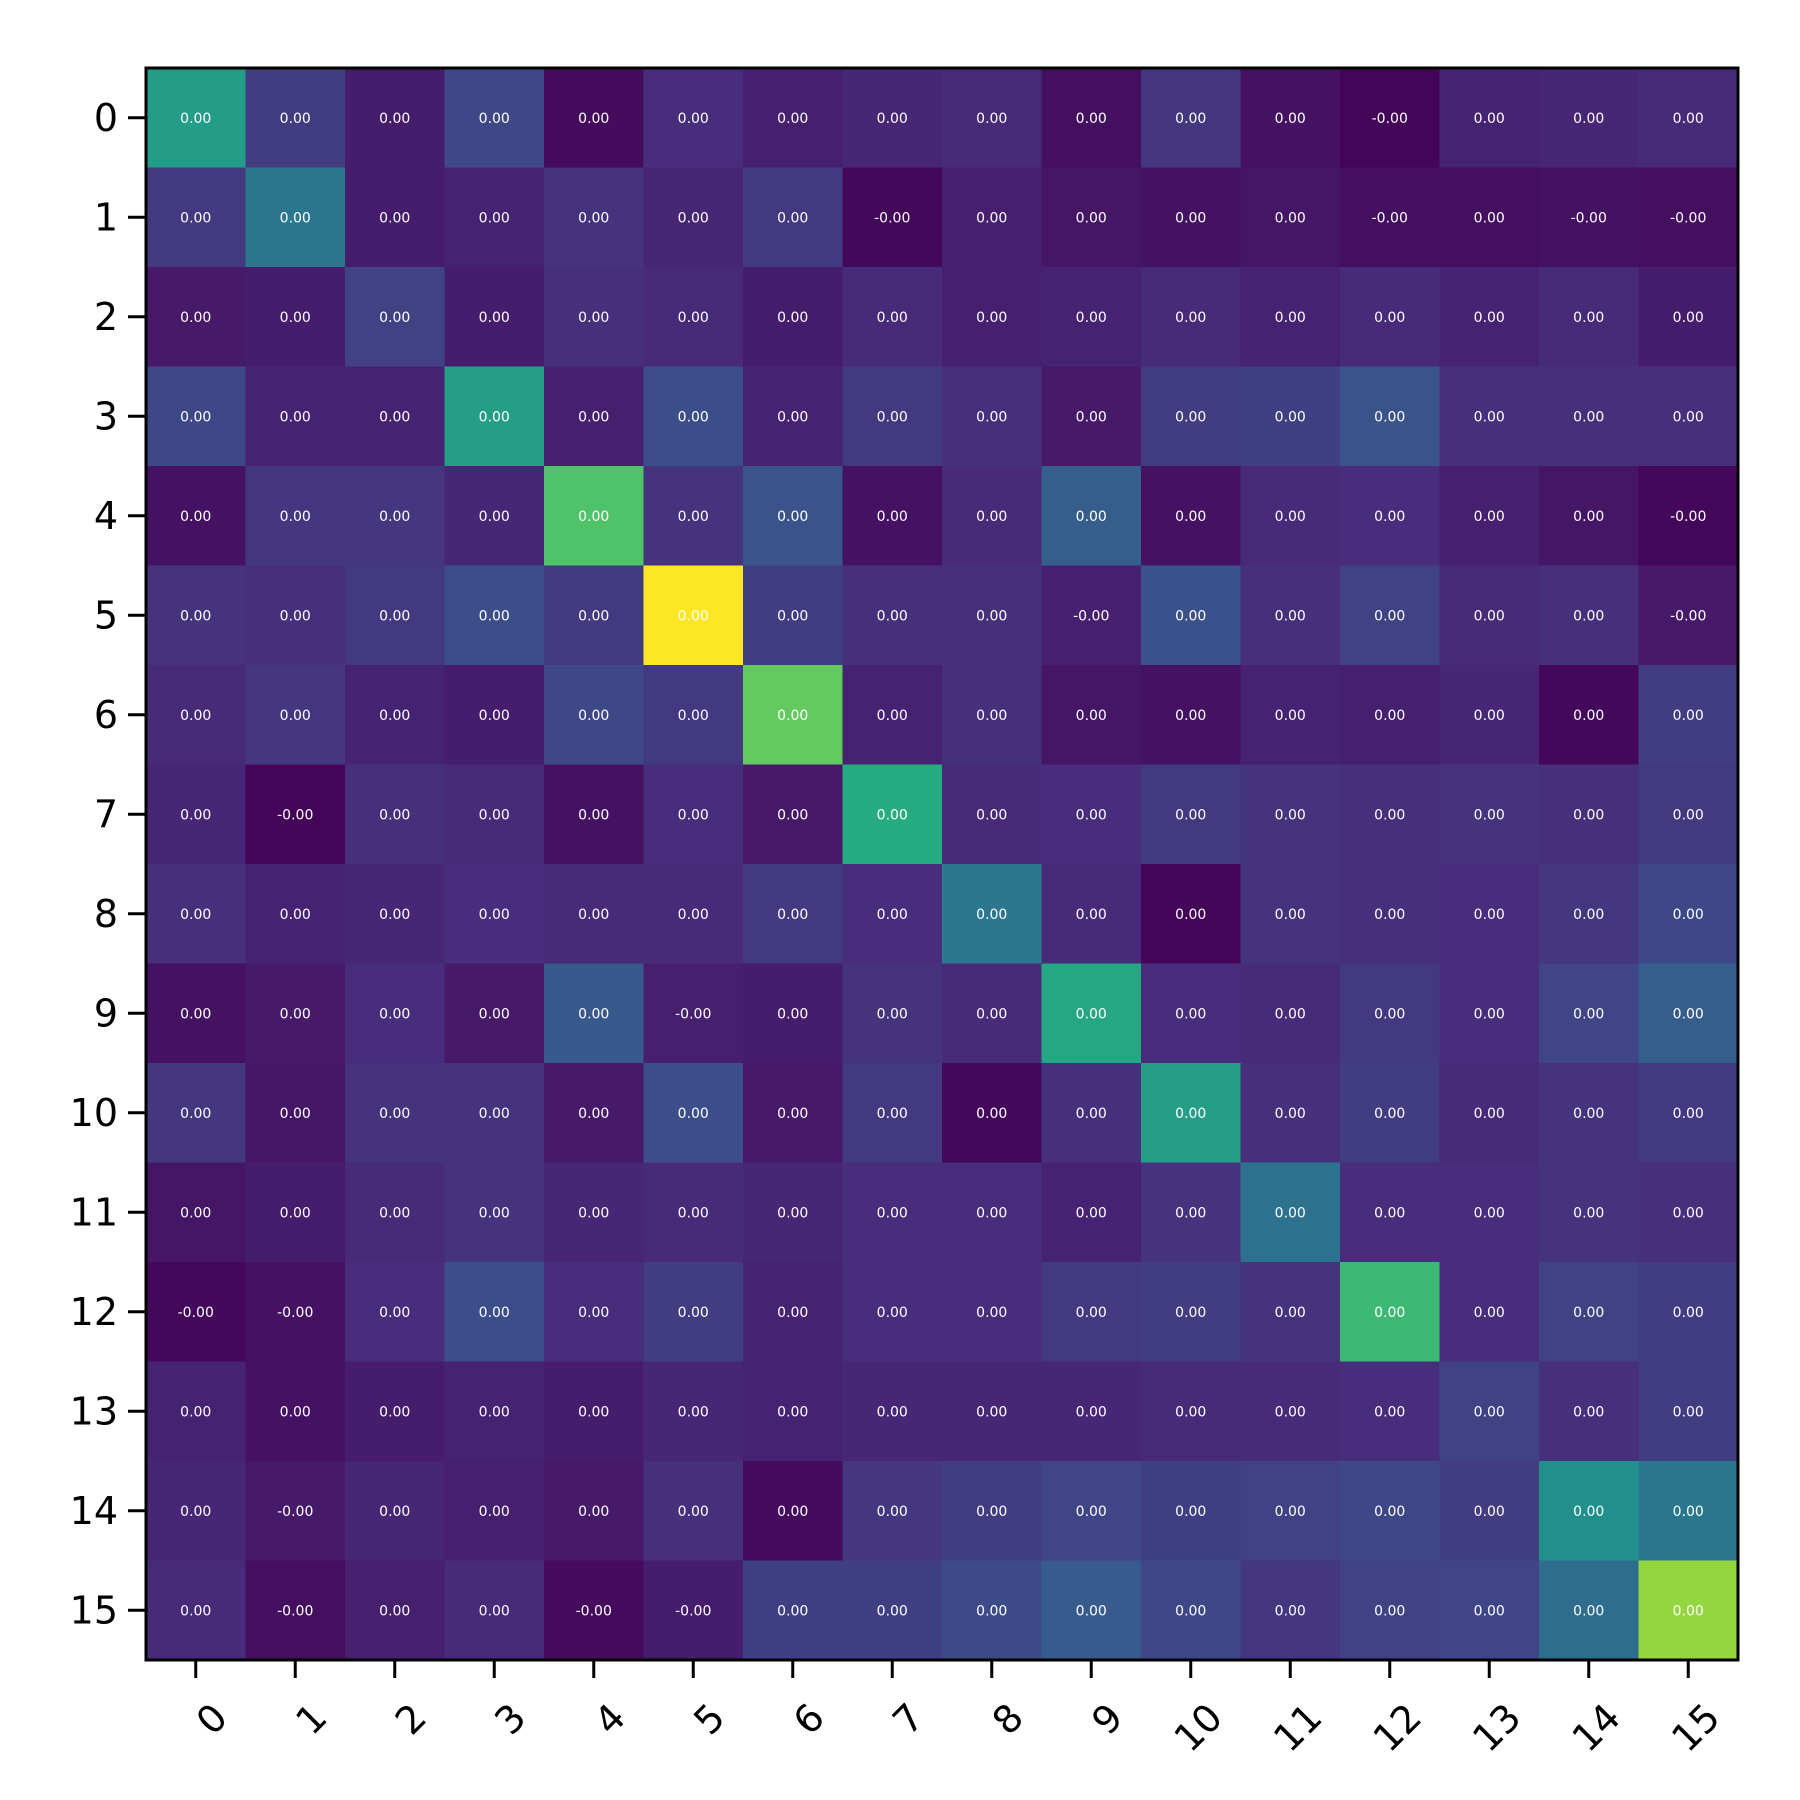  I want to click on x-tick-label: 5, so click(709, 1719).